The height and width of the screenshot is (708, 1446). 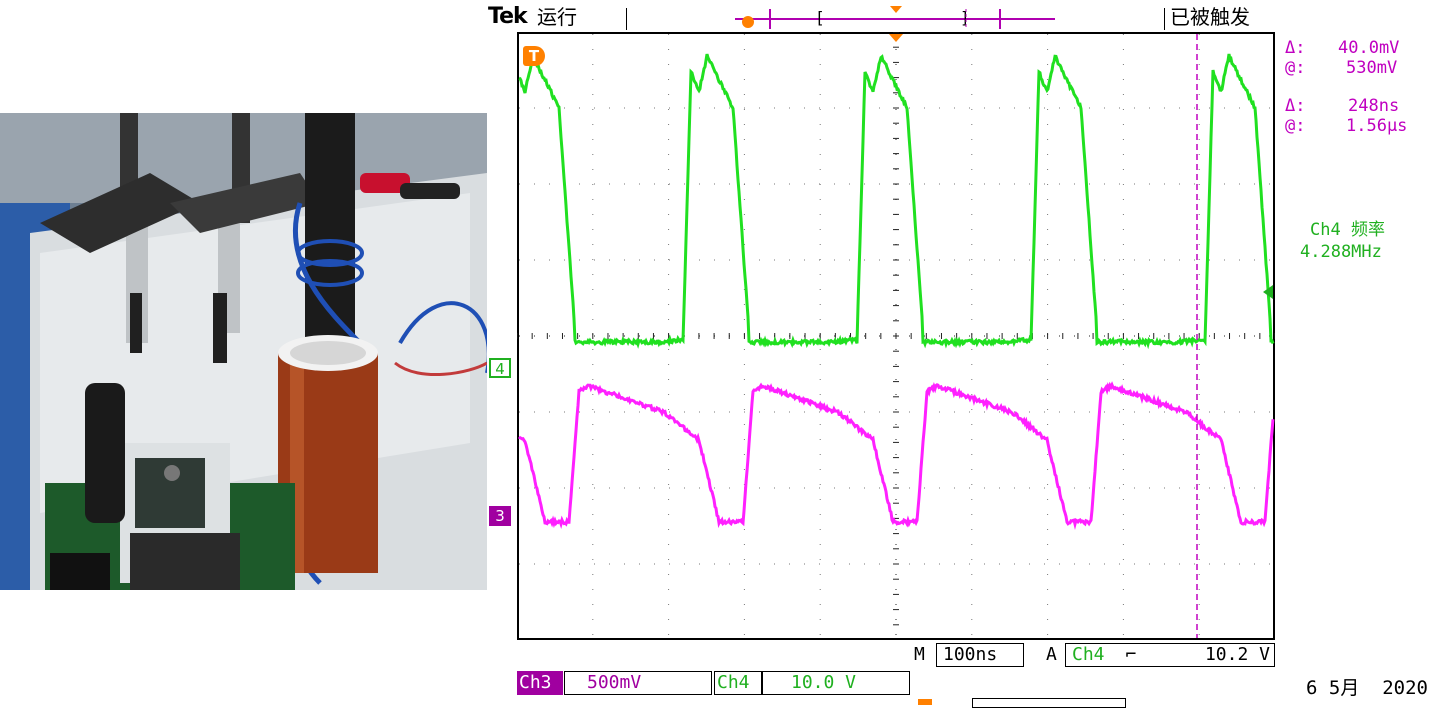 I want to click on trigger-box: Ch4 ⌐ 10.2 V, so click(x=1170, y=655).